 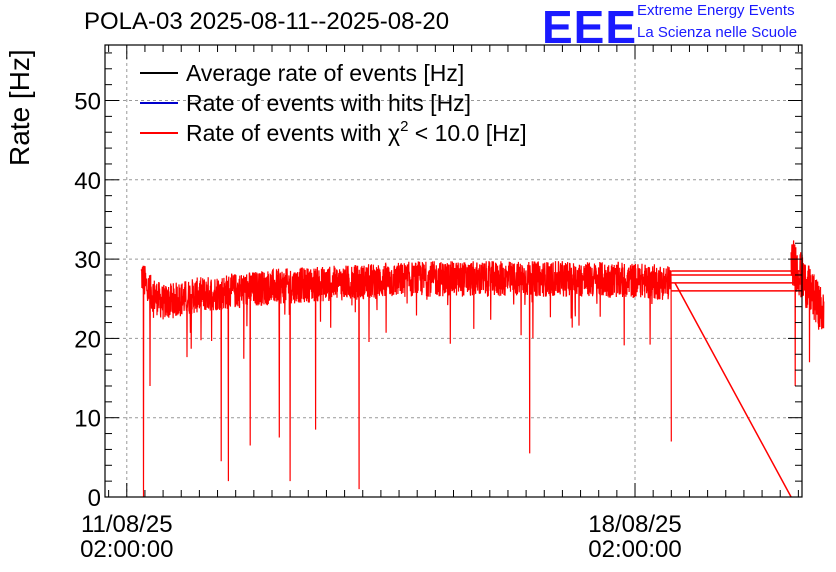 I want to click on x-tick-label-date: 11/08/25, so click(x=127, y=524).